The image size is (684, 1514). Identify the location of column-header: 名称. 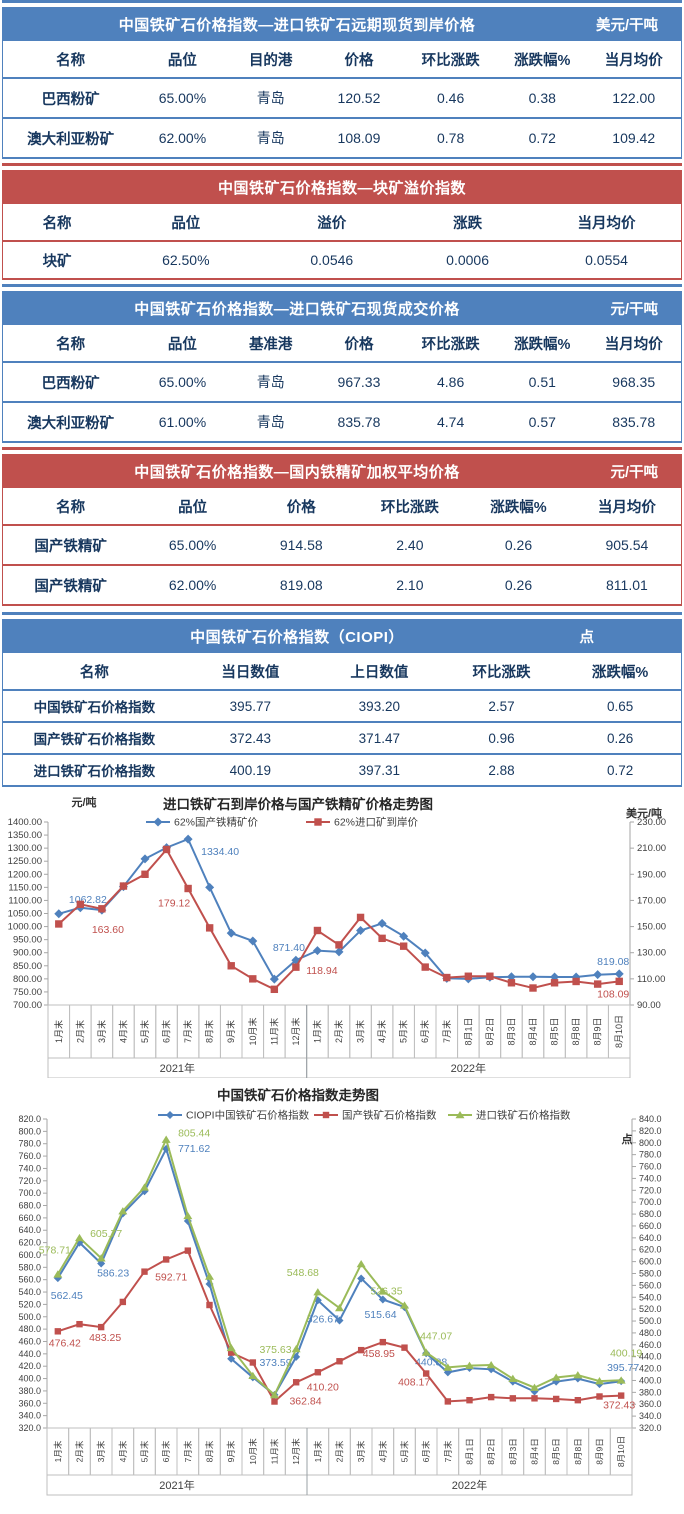
(71, 60).